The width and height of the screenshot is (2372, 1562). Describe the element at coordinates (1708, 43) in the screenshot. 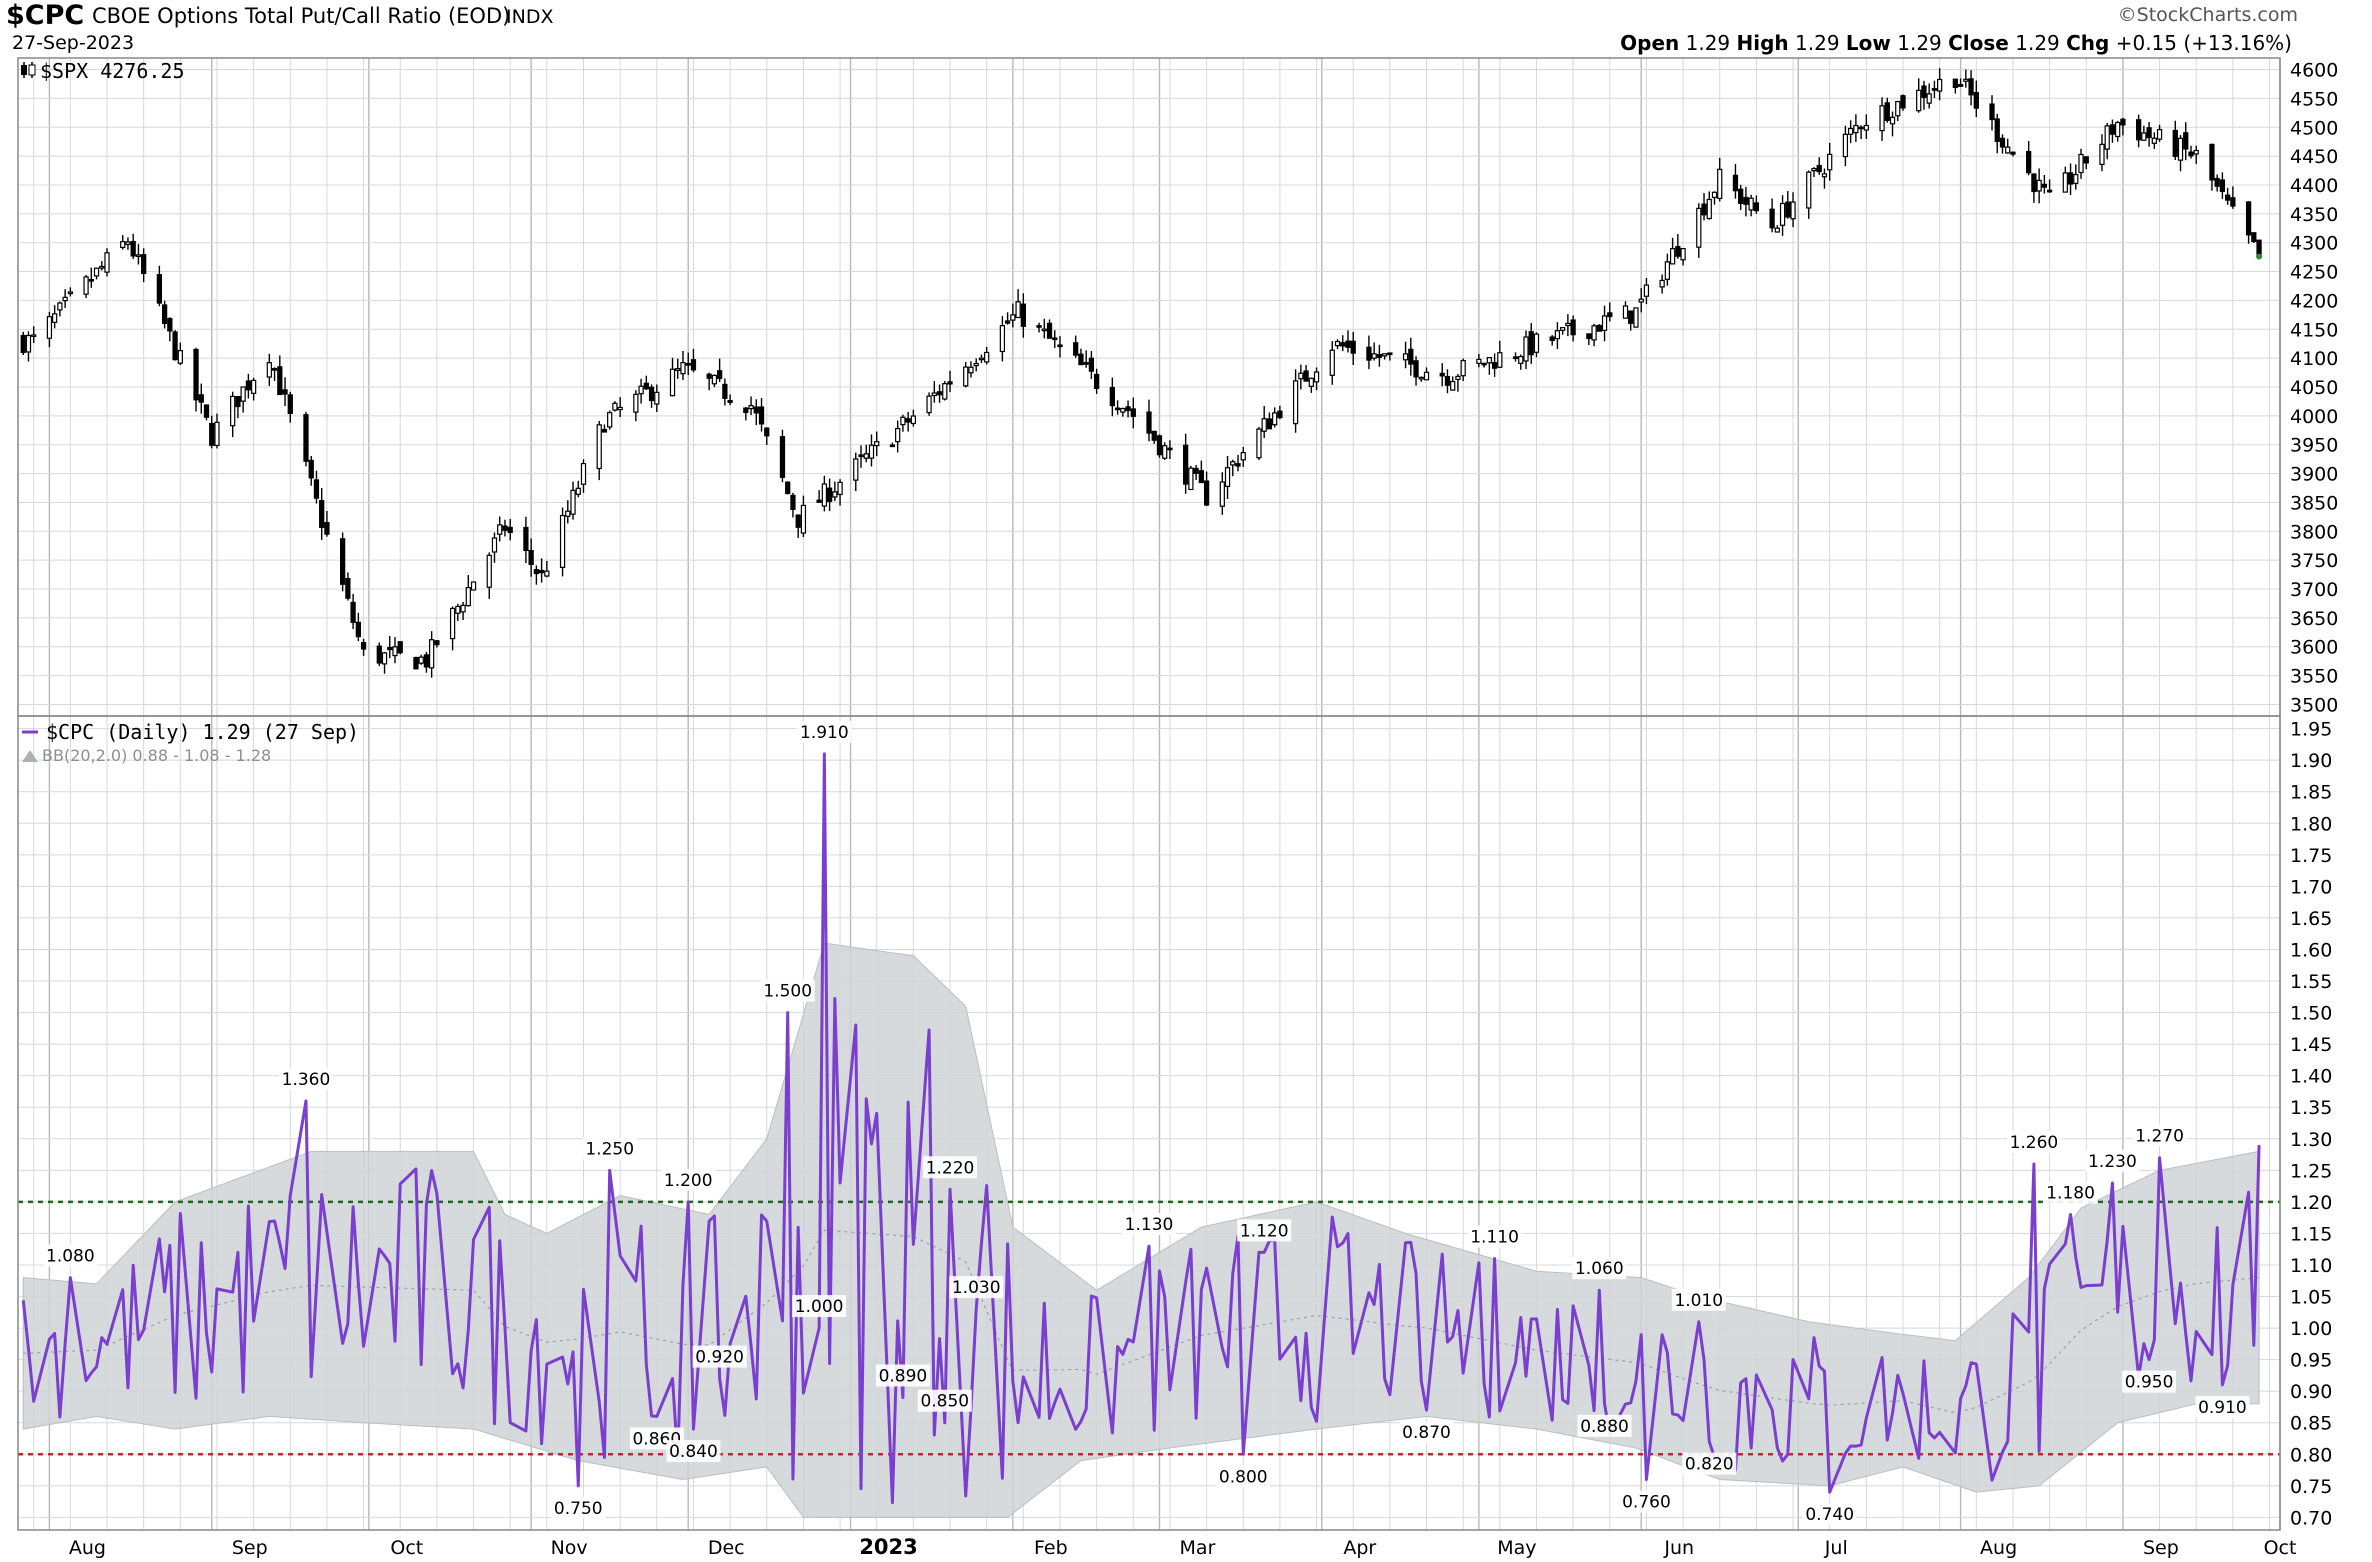

I see `open-value: 1.29` at that location.